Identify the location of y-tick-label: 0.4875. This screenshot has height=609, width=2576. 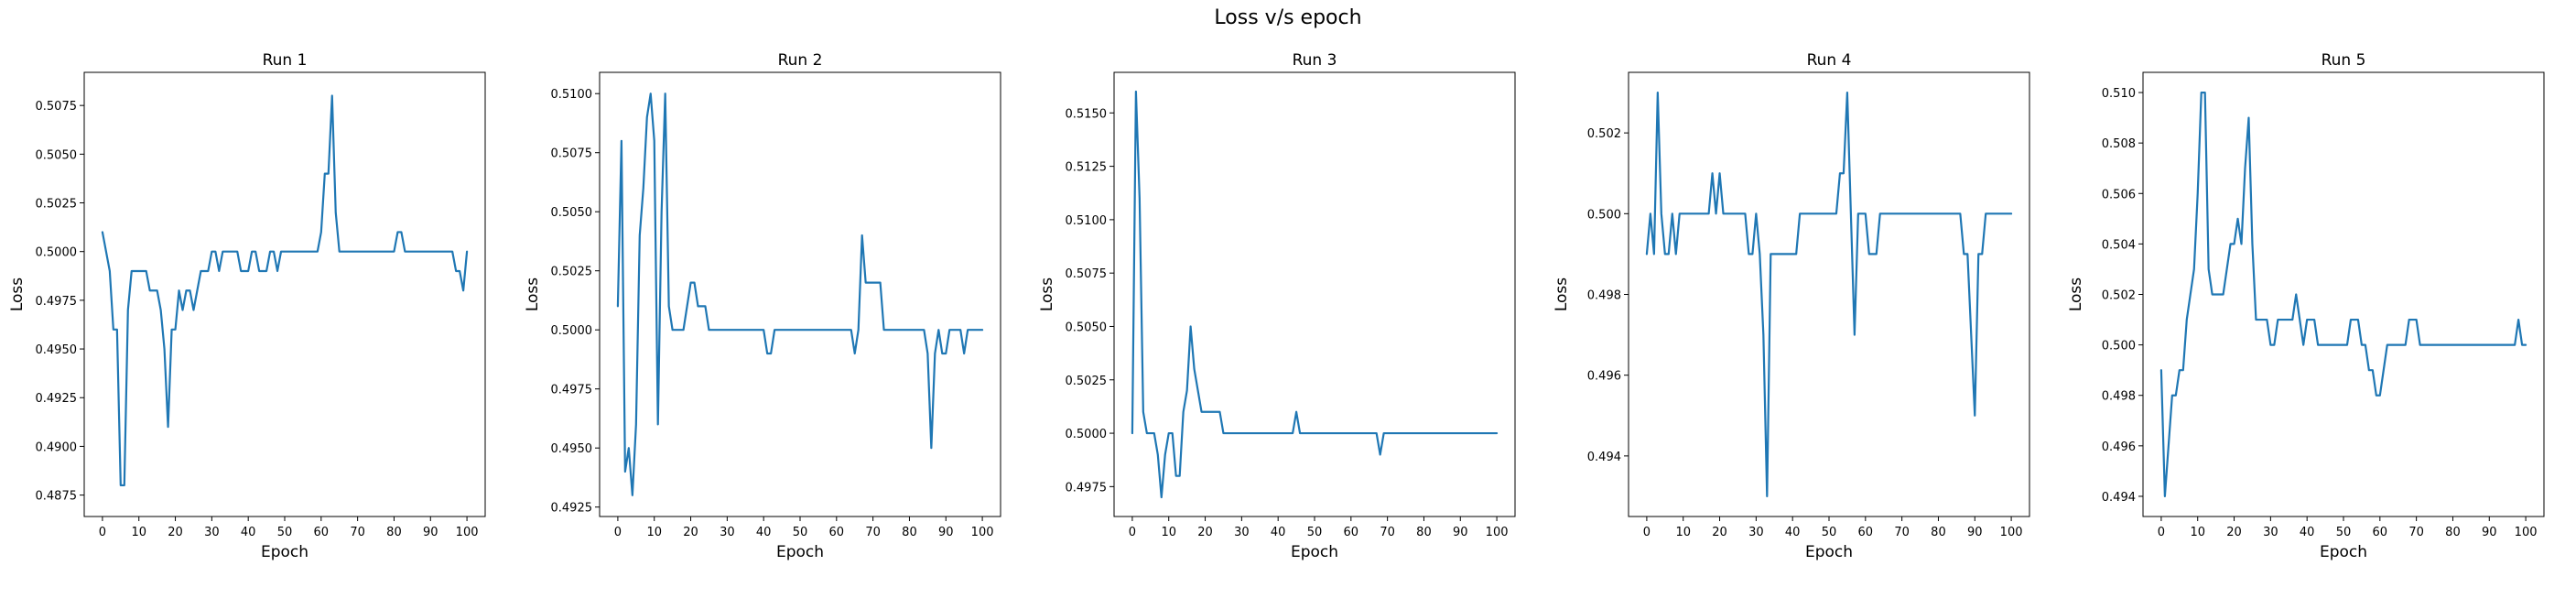
(57, 497).